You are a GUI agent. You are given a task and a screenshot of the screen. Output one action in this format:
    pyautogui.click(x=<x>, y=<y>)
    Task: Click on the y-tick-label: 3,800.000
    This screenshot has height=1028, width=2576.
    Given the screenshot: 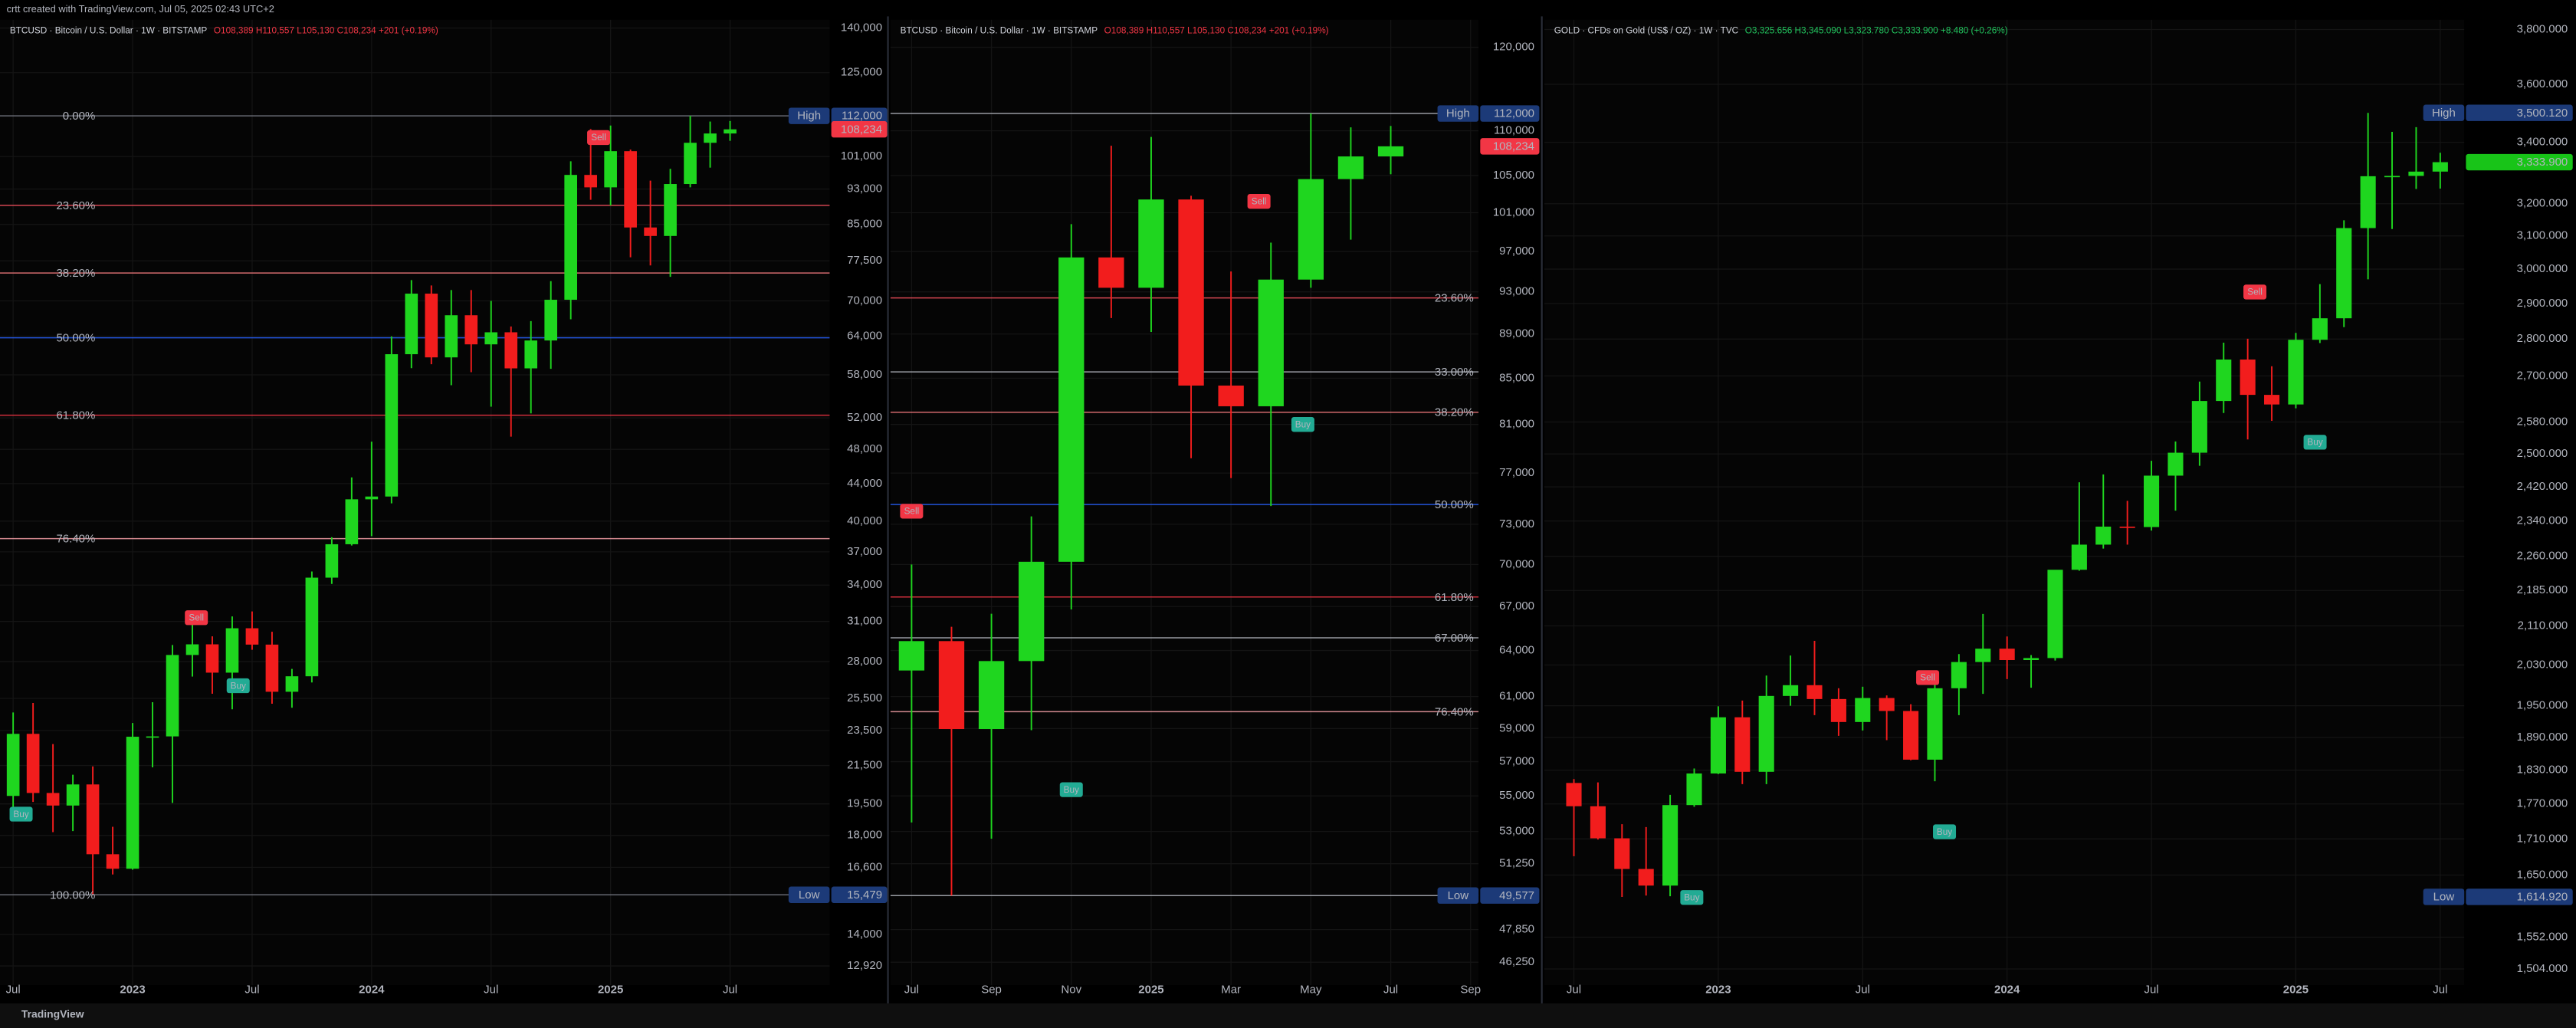 What is the action you would take?
    pyautogui.click(x=2542, y=28)
    